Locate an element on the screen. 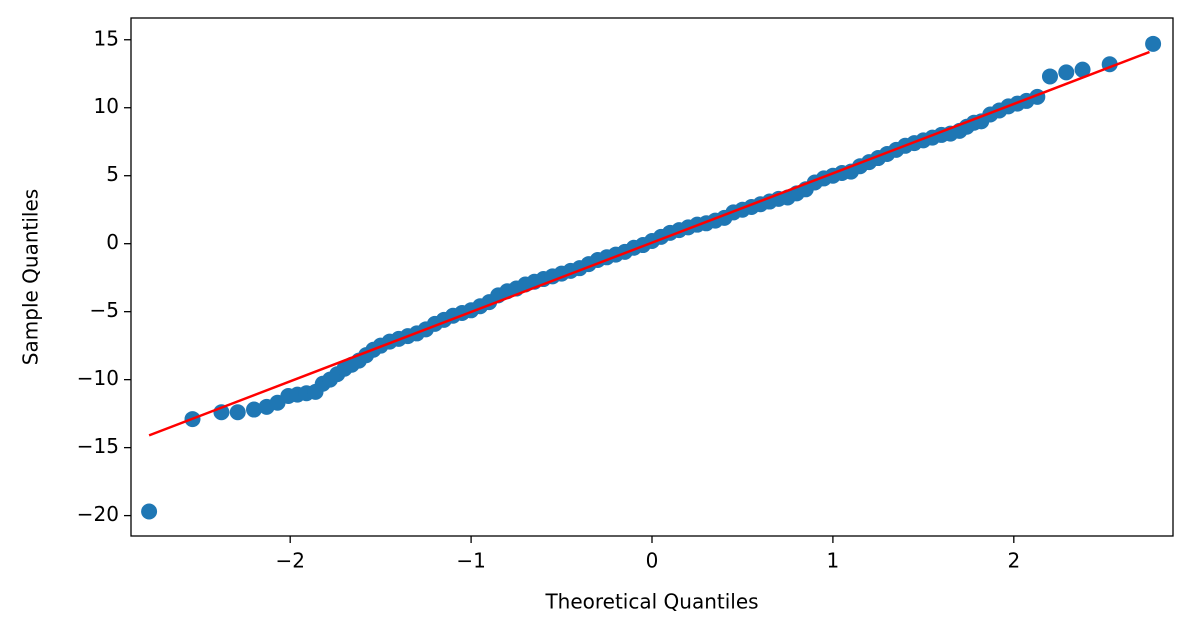  x-tick-label: −2 is located at coordinates (289, 561).